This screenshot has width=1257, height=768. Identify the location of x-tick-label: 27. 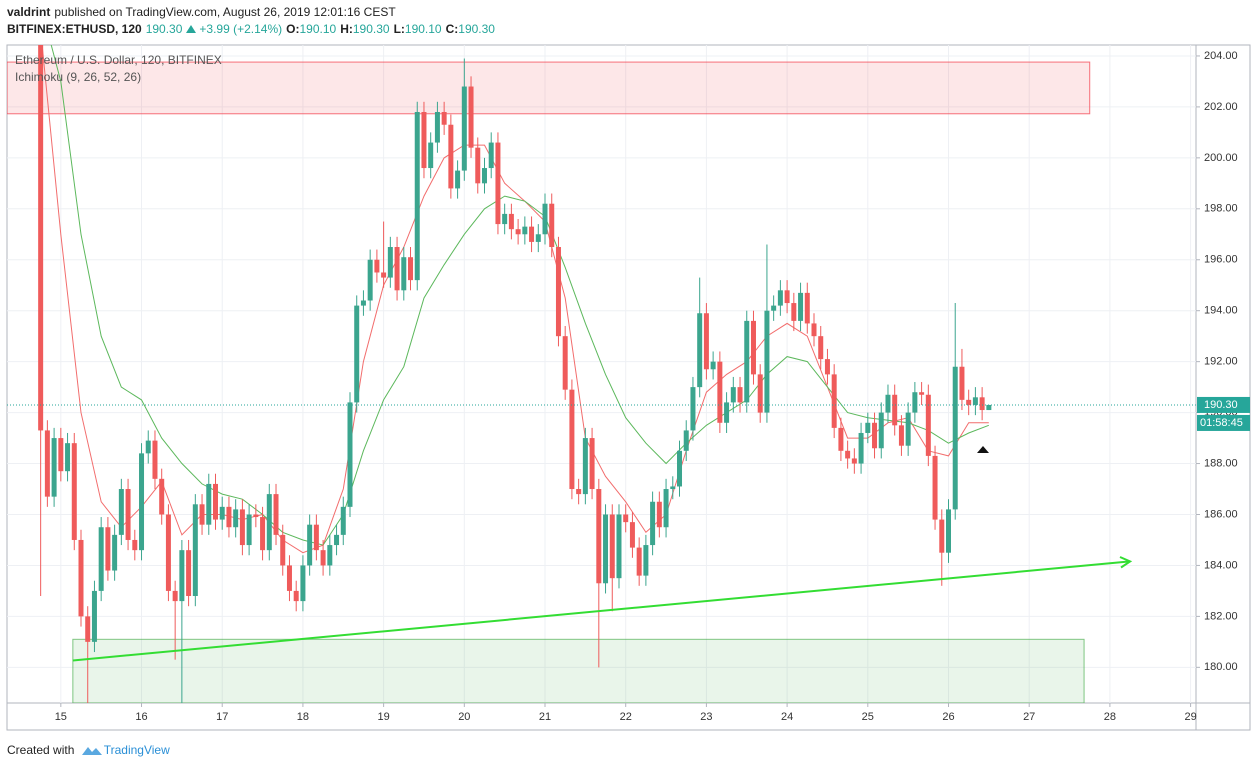
(1029, 717).